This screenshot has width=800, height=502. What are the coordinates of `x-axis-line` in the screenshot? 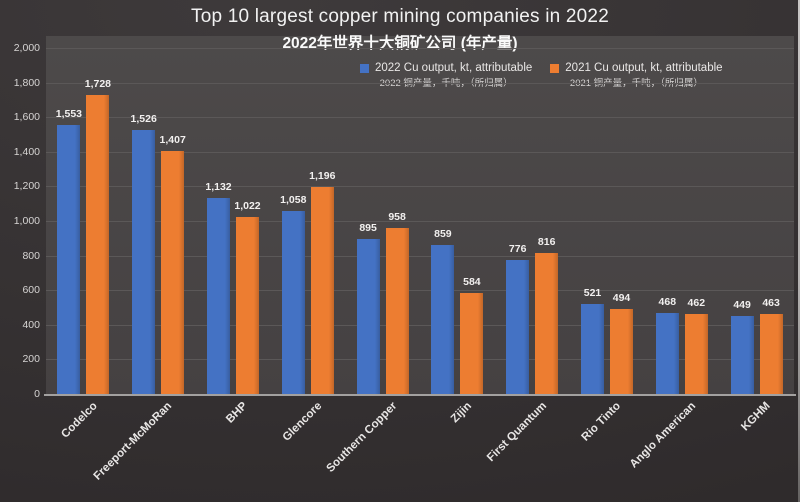 It's located at (420, 395).